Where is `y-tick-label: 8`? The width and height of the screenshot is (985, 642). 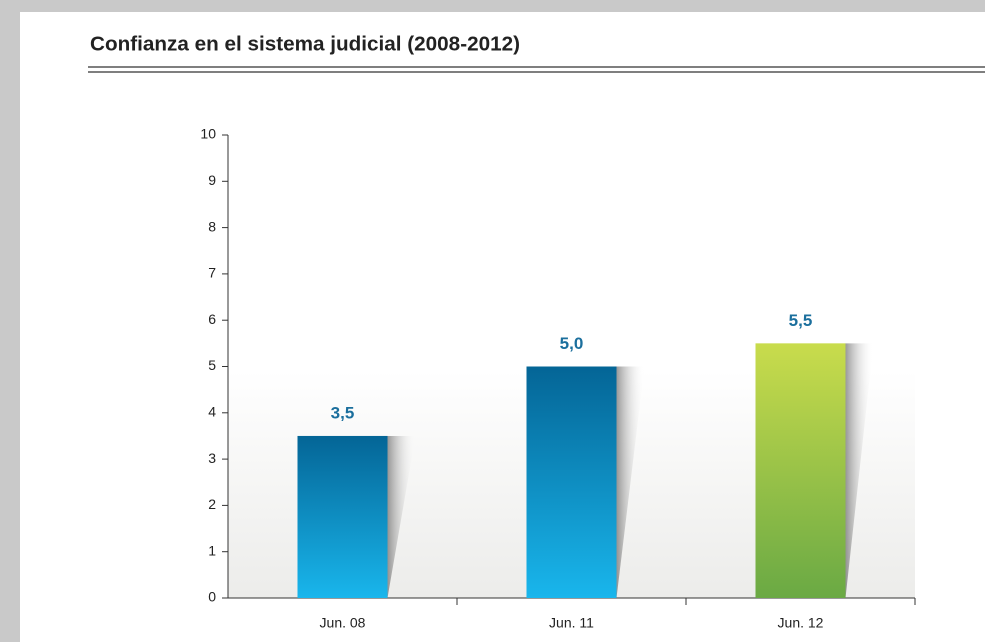 y-tick-label: 8 is located at coordinates (212, 226).